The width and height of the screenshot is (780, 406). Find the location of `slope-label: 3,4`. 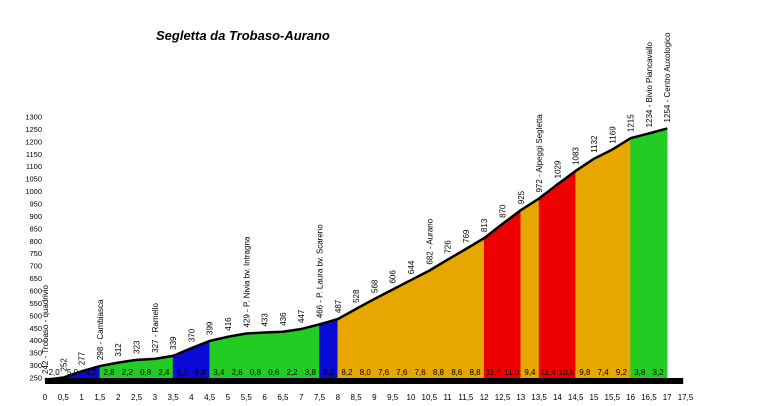

slope-label: 3,4 is located at coordinates (219, 372).